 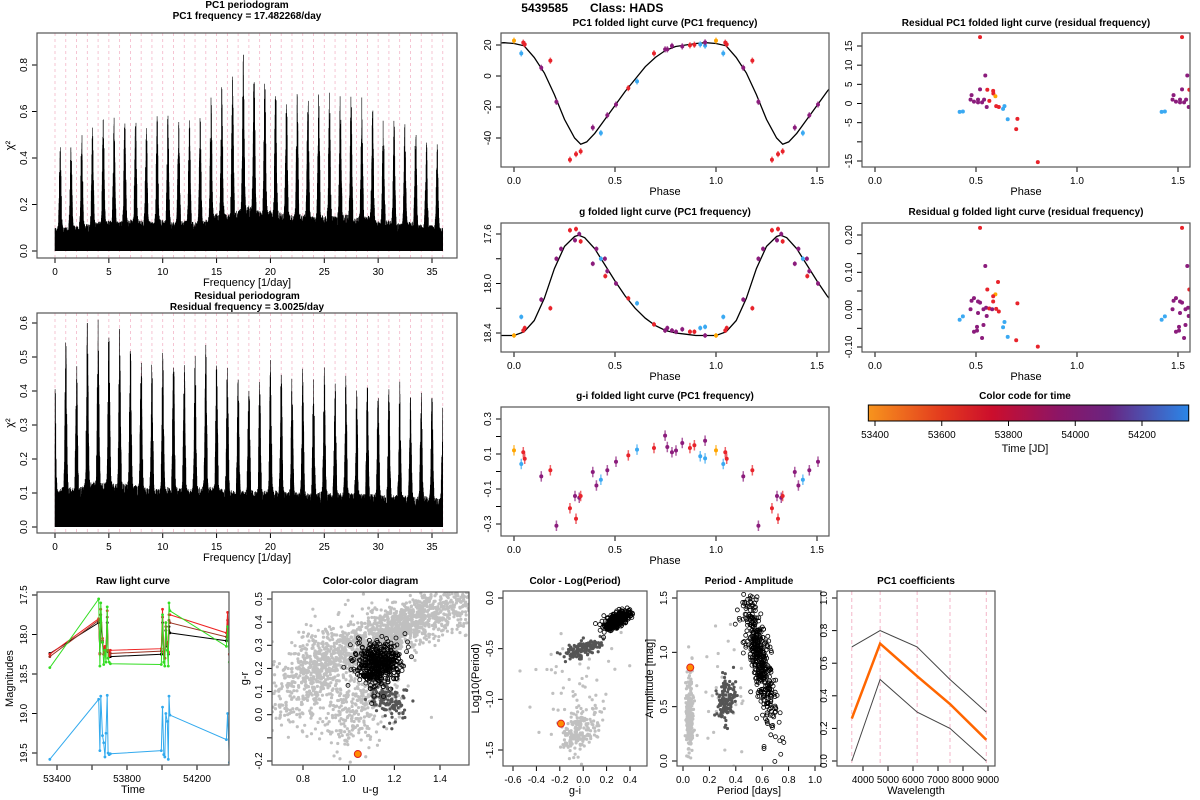 What do you see at coordinates (488, 489) in the screenshot?
I see `y-tick-label: -0.1` at bounding box center [488, 489].